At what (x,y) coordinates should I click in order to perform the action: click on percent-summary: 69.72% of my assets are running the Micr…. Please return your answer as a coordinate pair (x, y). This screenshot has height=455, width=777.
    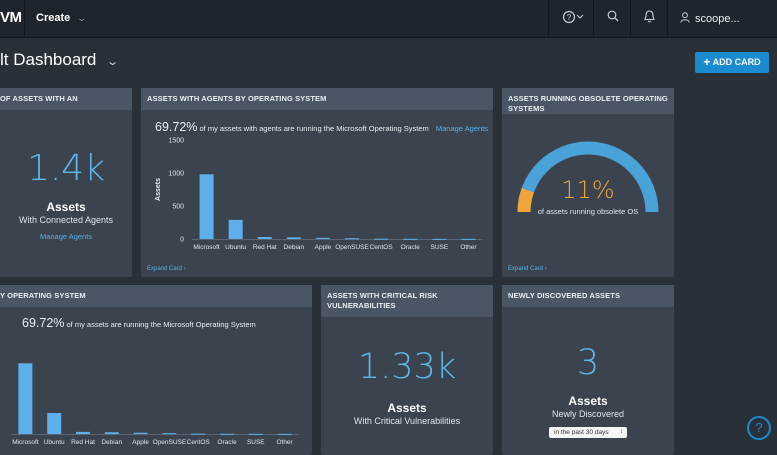
    Looking at the image, I should click on (139, 323).